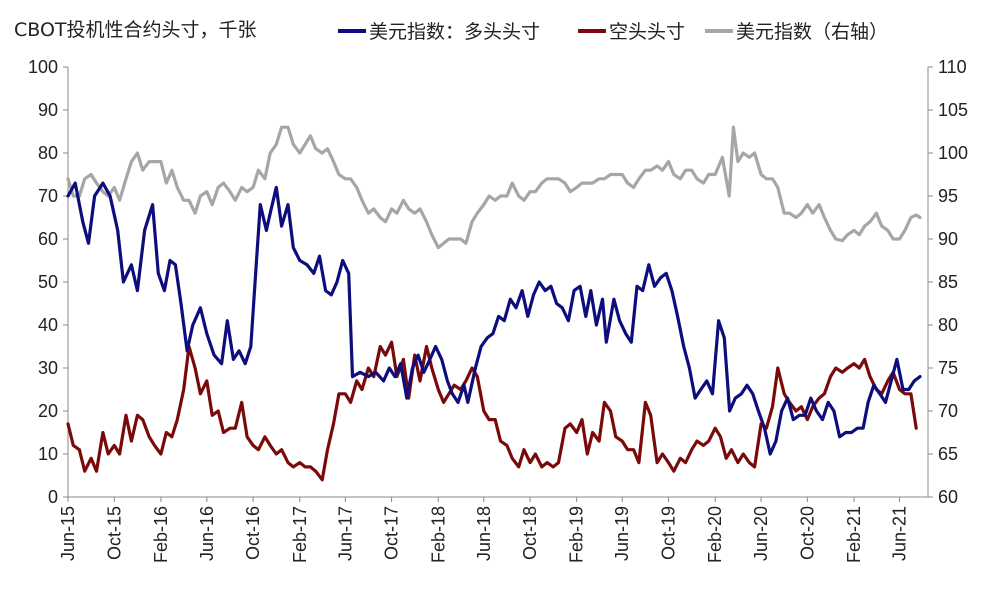 This screenshot has width=992, height=609. I want to click on left-tick-label: 60, so click(48, 239).